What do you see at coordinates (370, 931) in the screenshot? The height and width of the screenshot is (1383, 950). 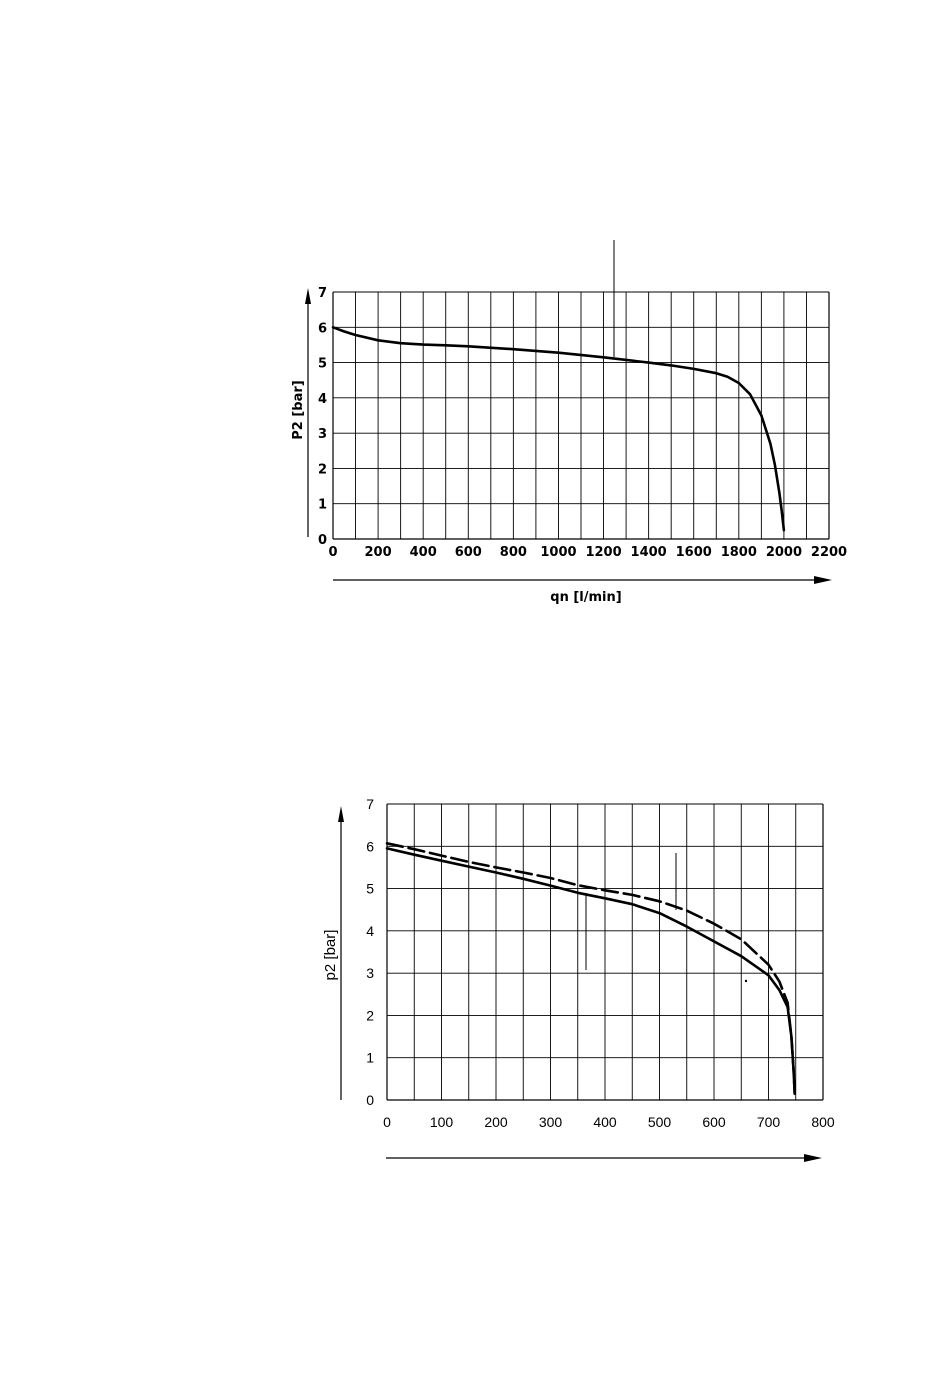 I see `chart-2-y-tick-label: 4` at bounding box center [370, 931].